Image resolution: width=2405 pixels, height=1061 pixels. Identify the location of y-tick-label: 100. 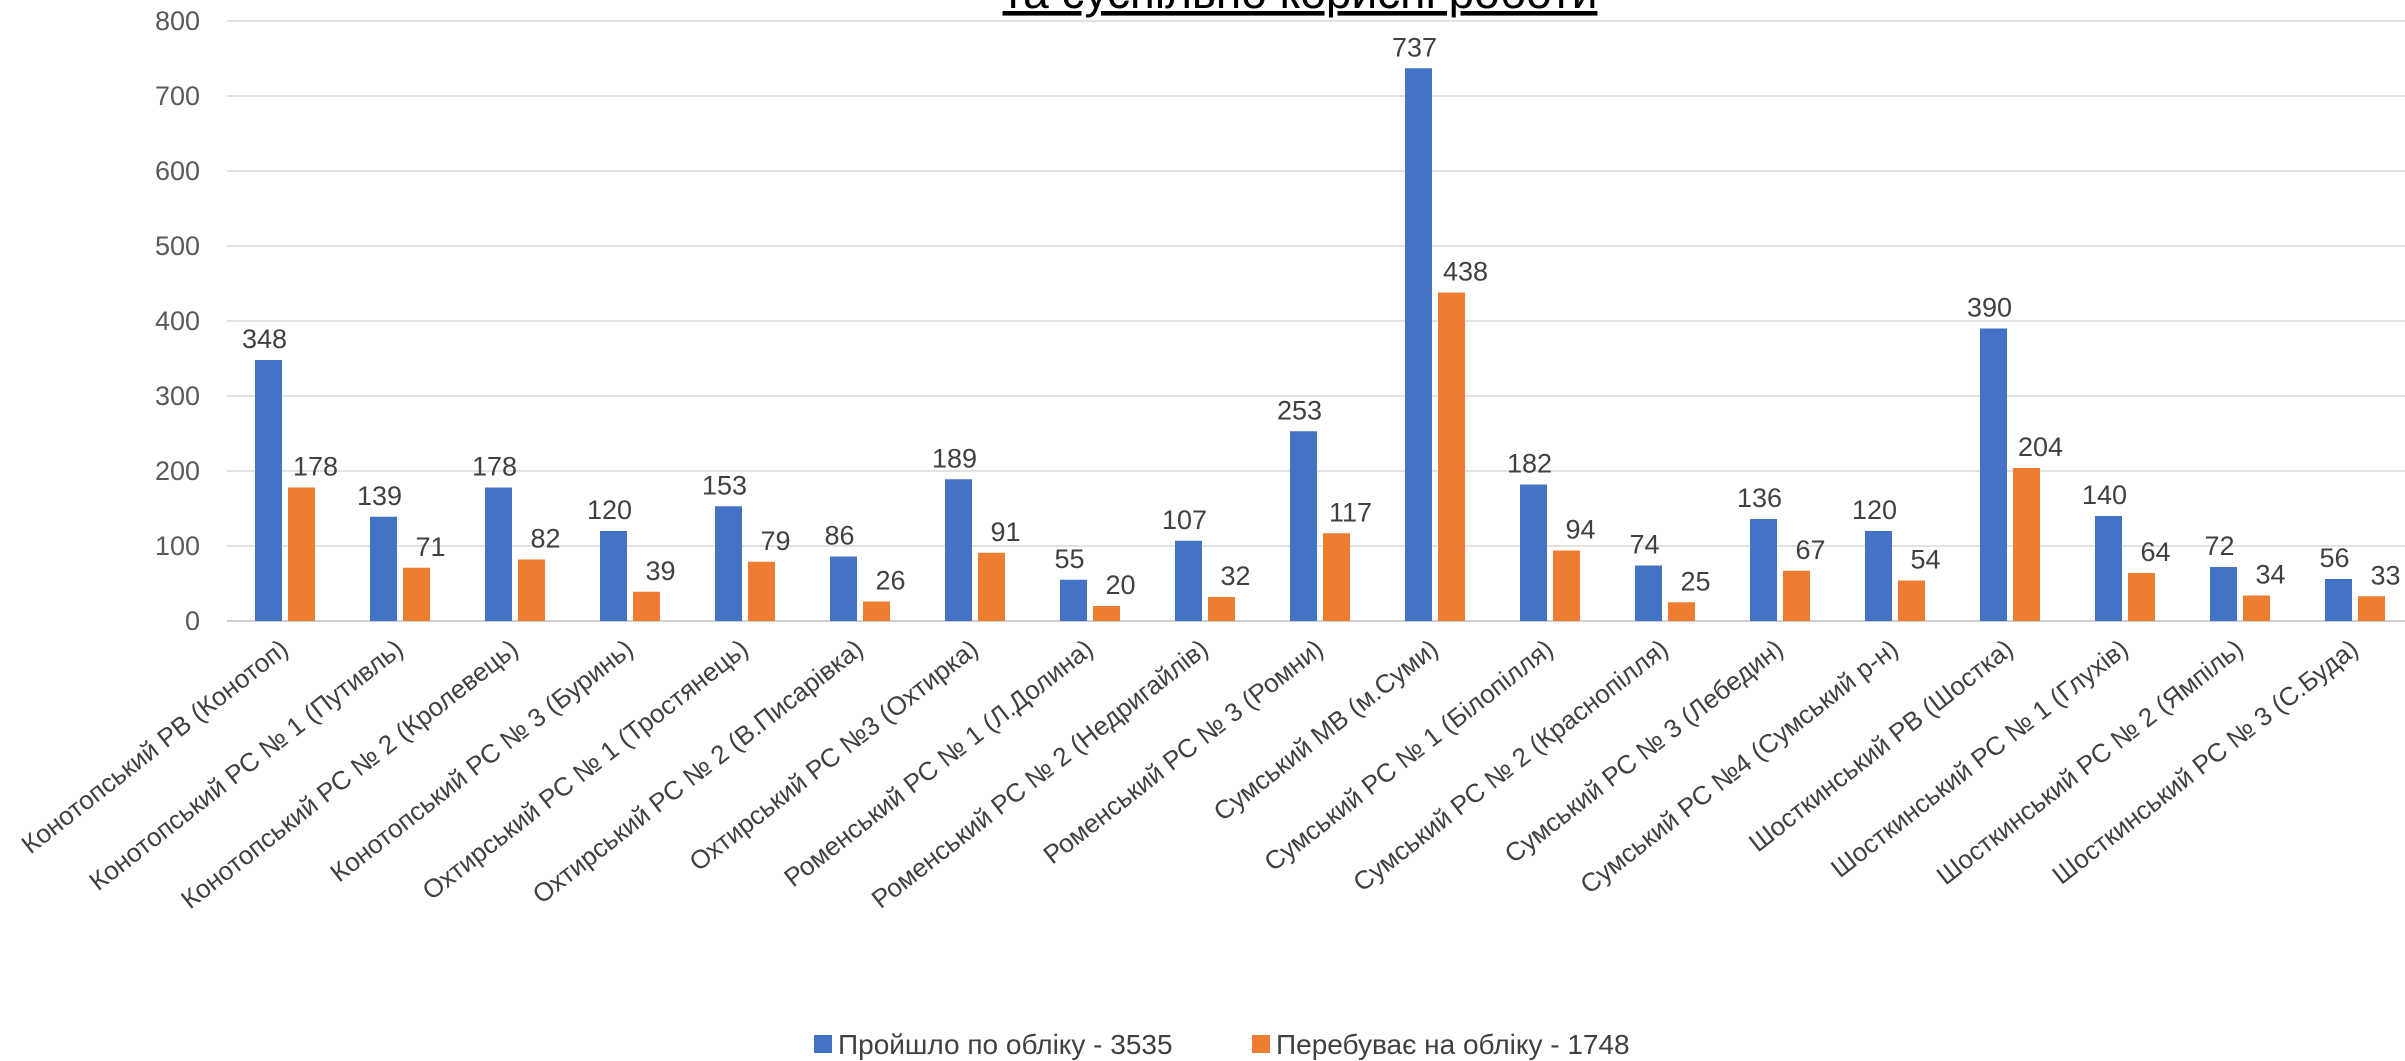
(177, 546).